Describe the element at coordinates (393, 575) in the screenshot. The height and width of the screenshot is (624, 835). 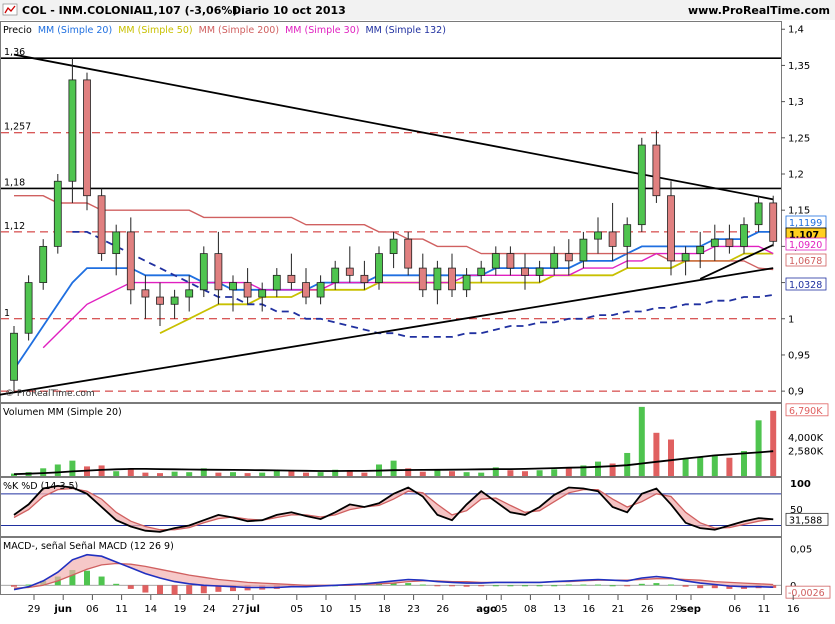
I see `macd-signal-line` at that location.